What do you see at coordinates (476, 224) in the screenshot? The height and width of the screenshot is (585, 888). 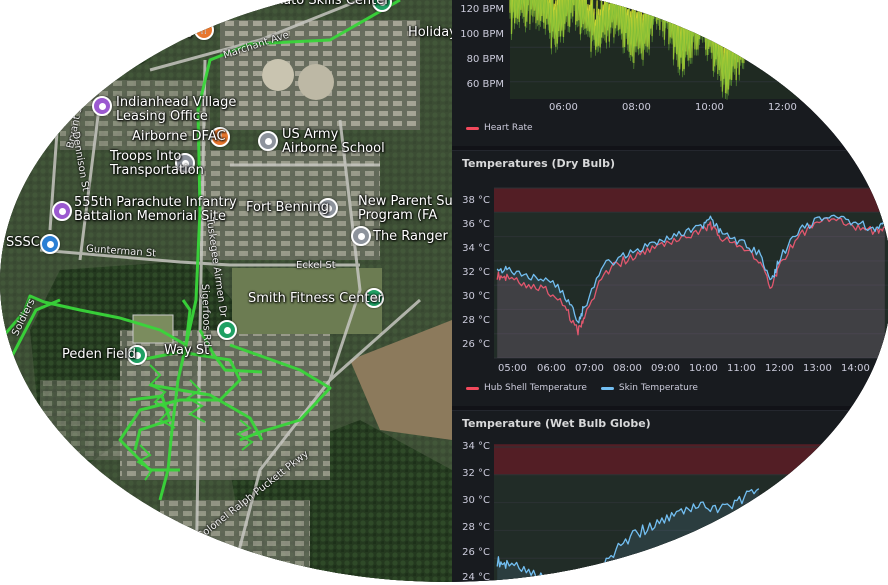 I see `y-tick-label: 36 °C` at bounding box center [476, 224].